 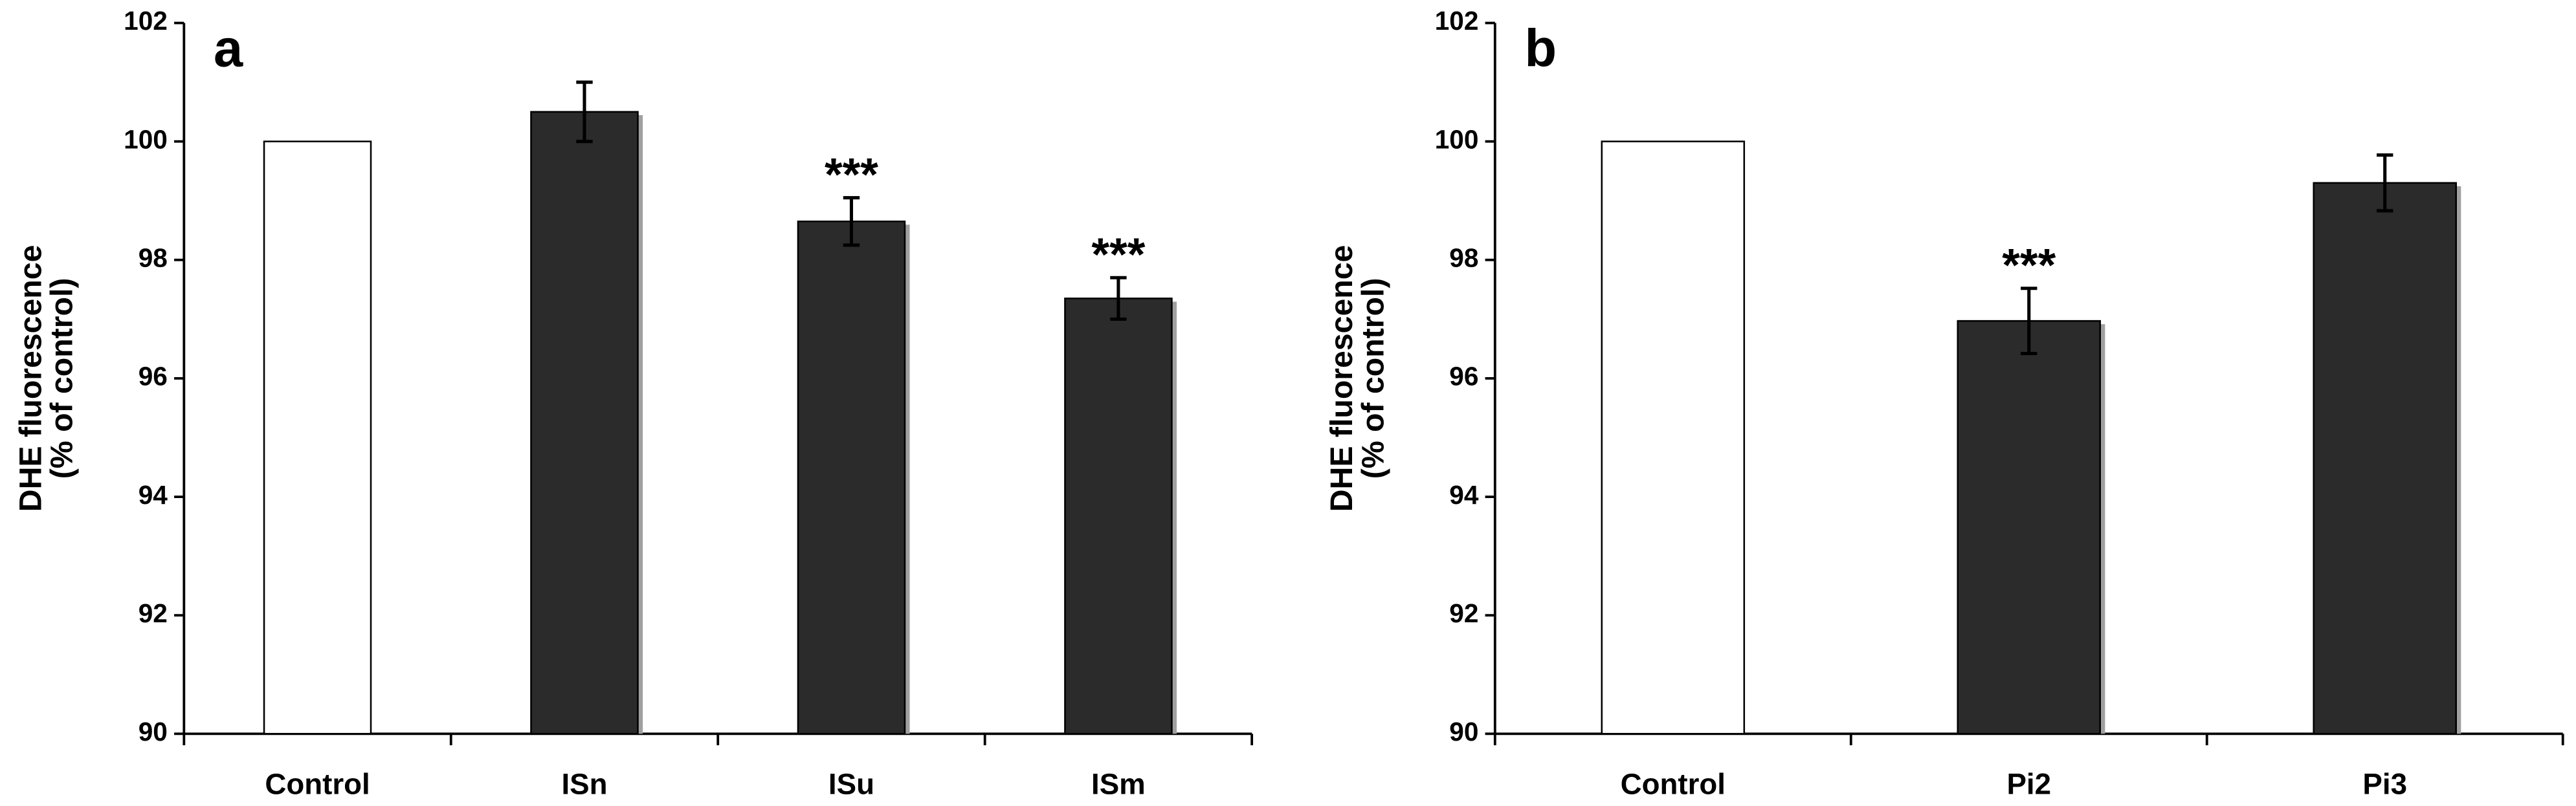 I want to click on x-tick-label: Pi3, so click(x=2384, y=784).